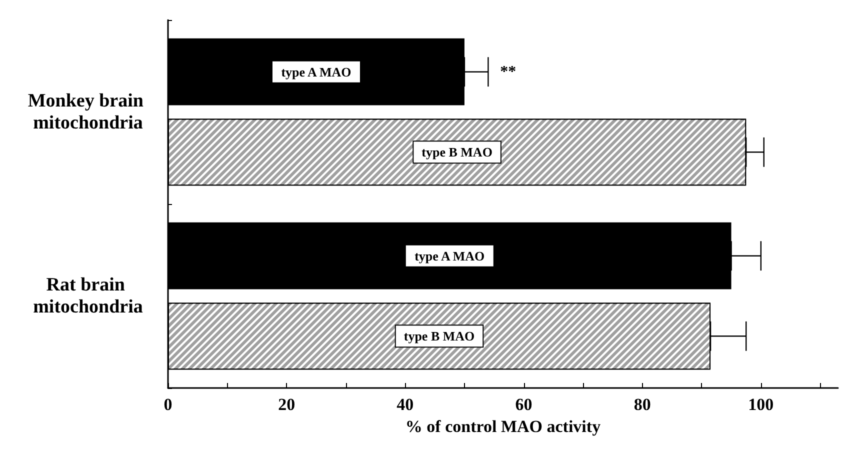 This screenshot has height=451, width=848. I want to click on x-tick-label: 100, so click(761, 404).